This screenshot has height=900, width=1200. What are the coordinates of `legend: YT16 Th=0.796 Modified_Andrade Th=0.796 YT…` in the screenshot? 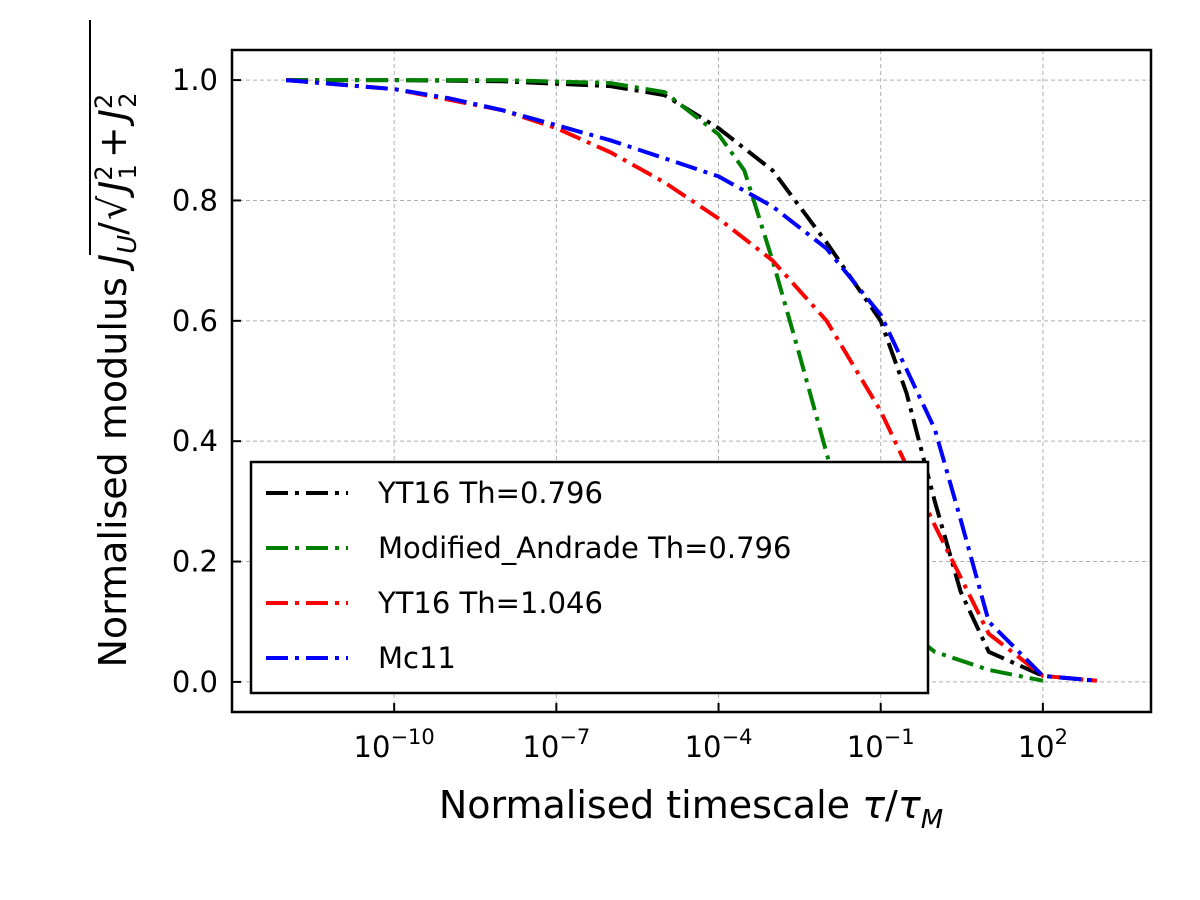 It's located at (589, 577).